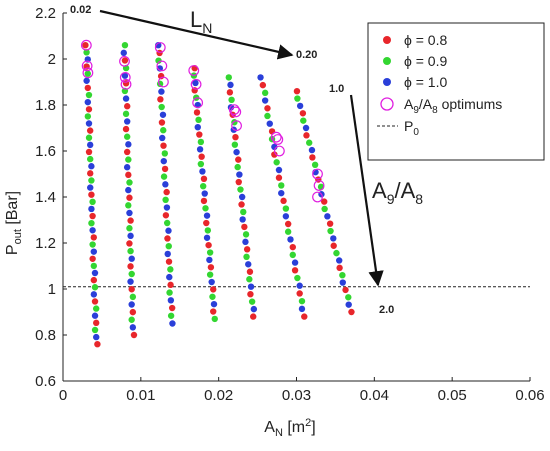 Image resolution: width=550 pixels, height=451 pixels. What do you see at coordinates (529, 395) in the screenshot?
I see `x-tick-label: 0.06` at bounding box center [529, 395].